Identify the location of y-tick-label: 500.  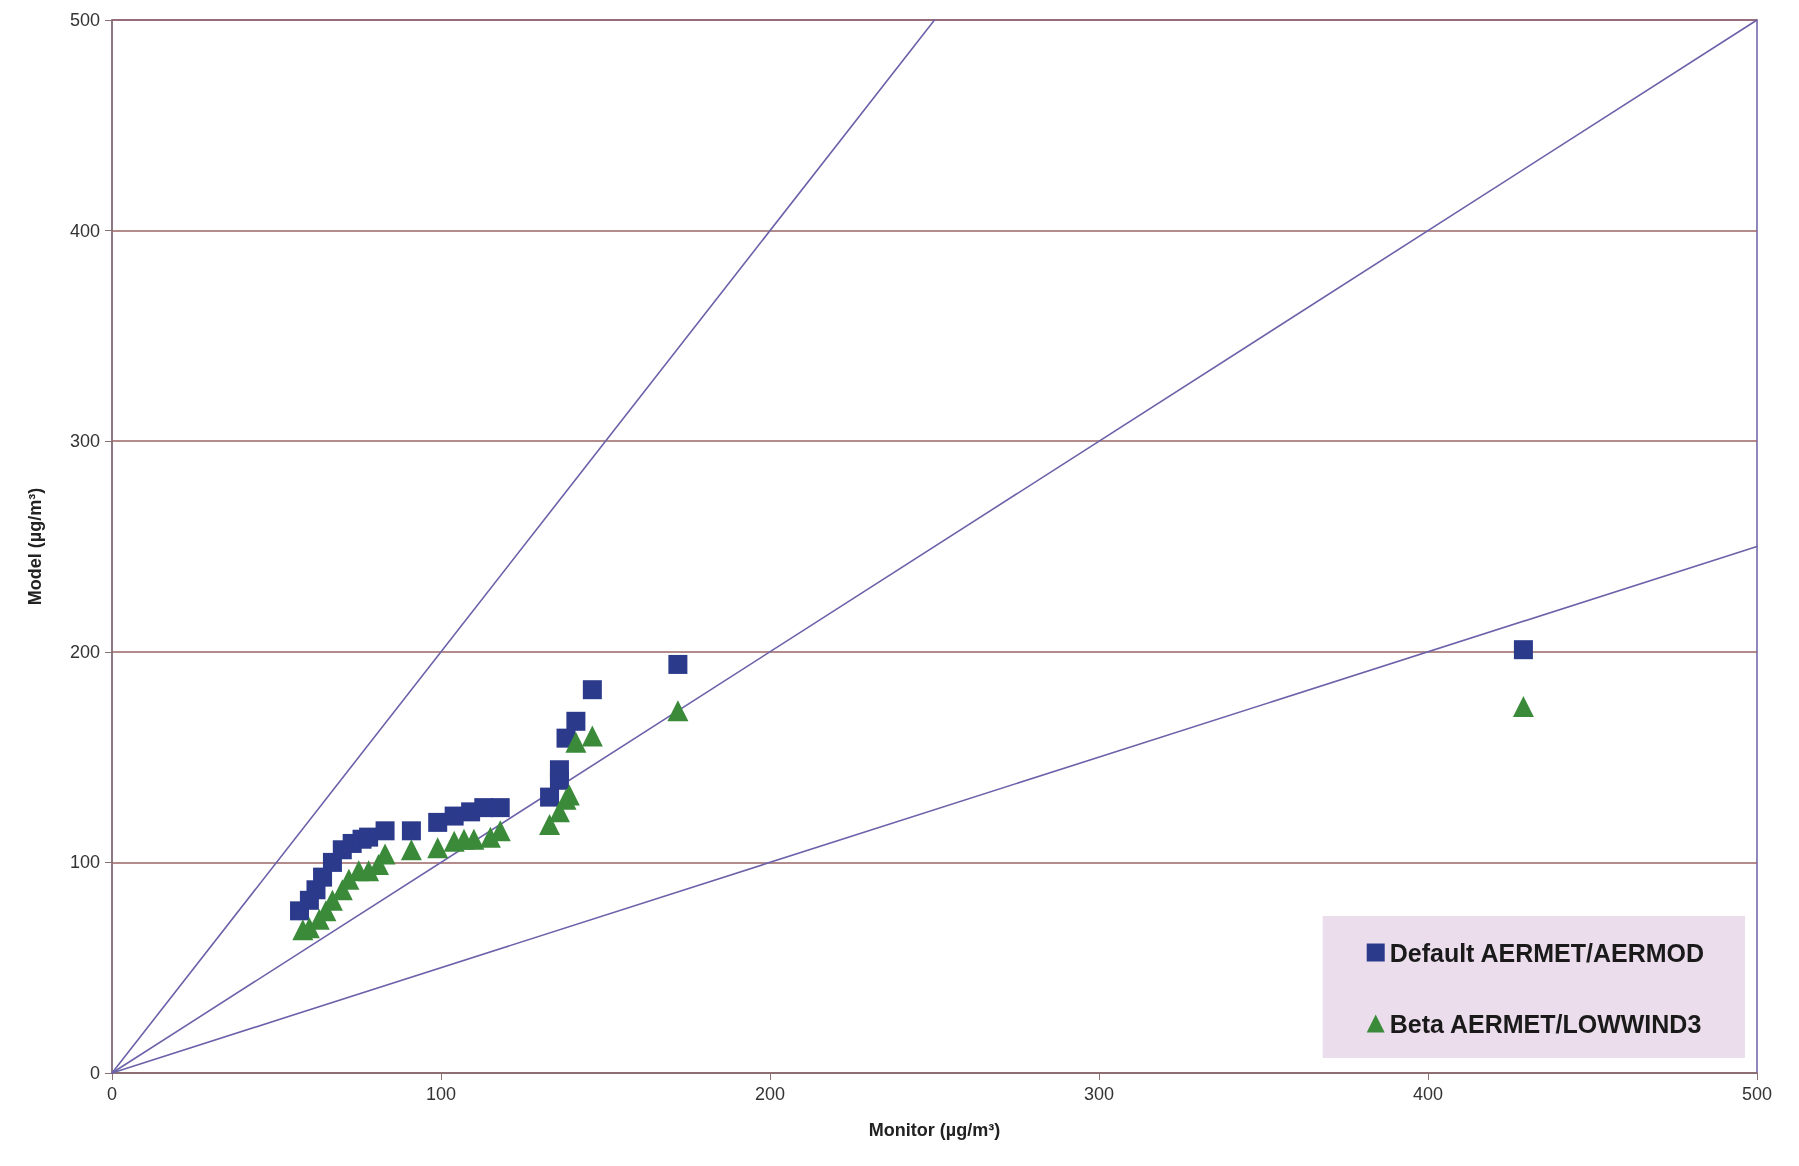
(84, 20).